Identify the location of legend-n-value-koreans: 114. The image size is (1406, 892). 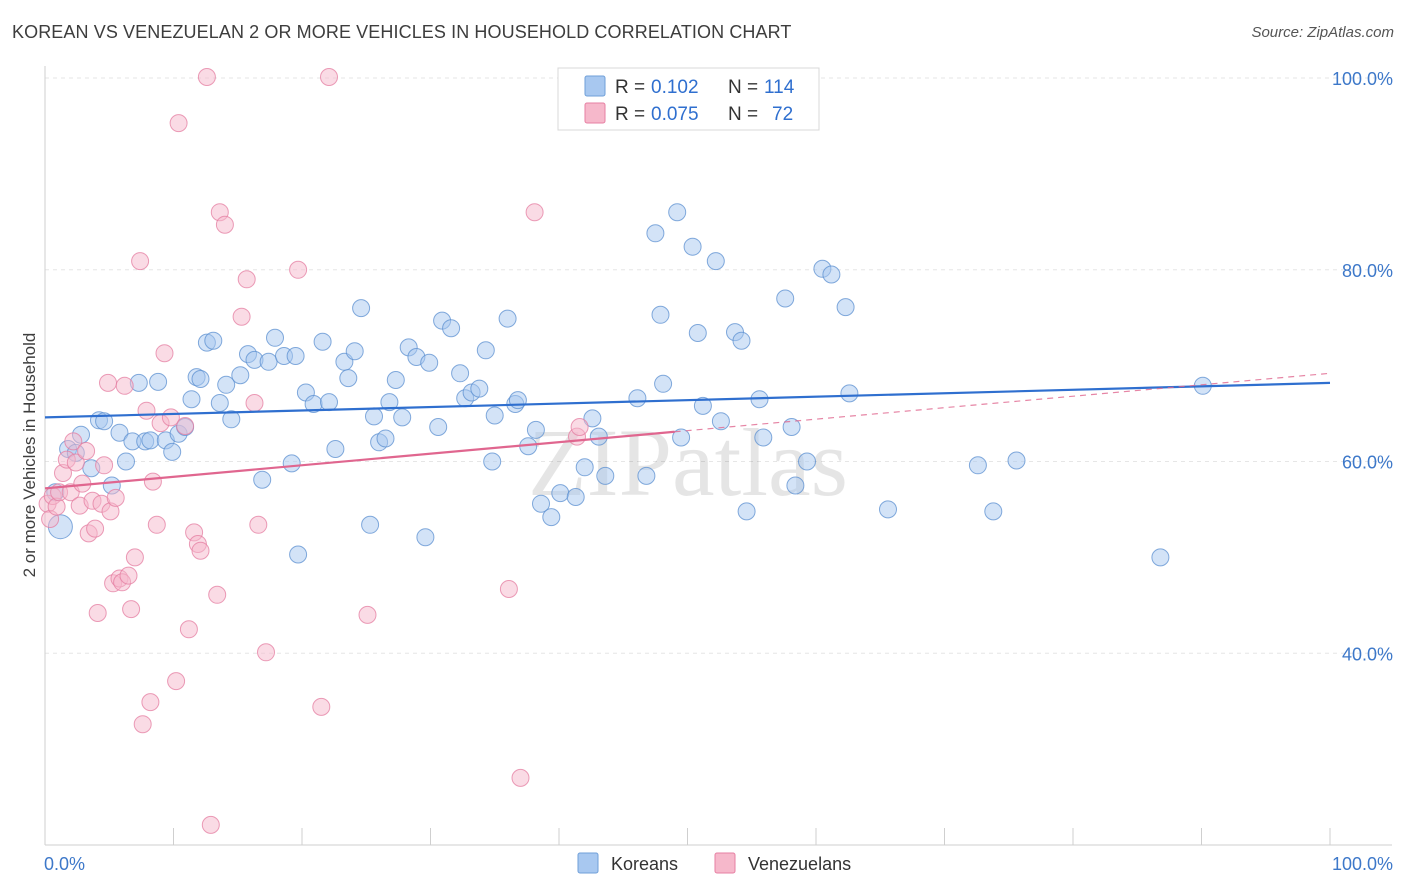
(779, 87).